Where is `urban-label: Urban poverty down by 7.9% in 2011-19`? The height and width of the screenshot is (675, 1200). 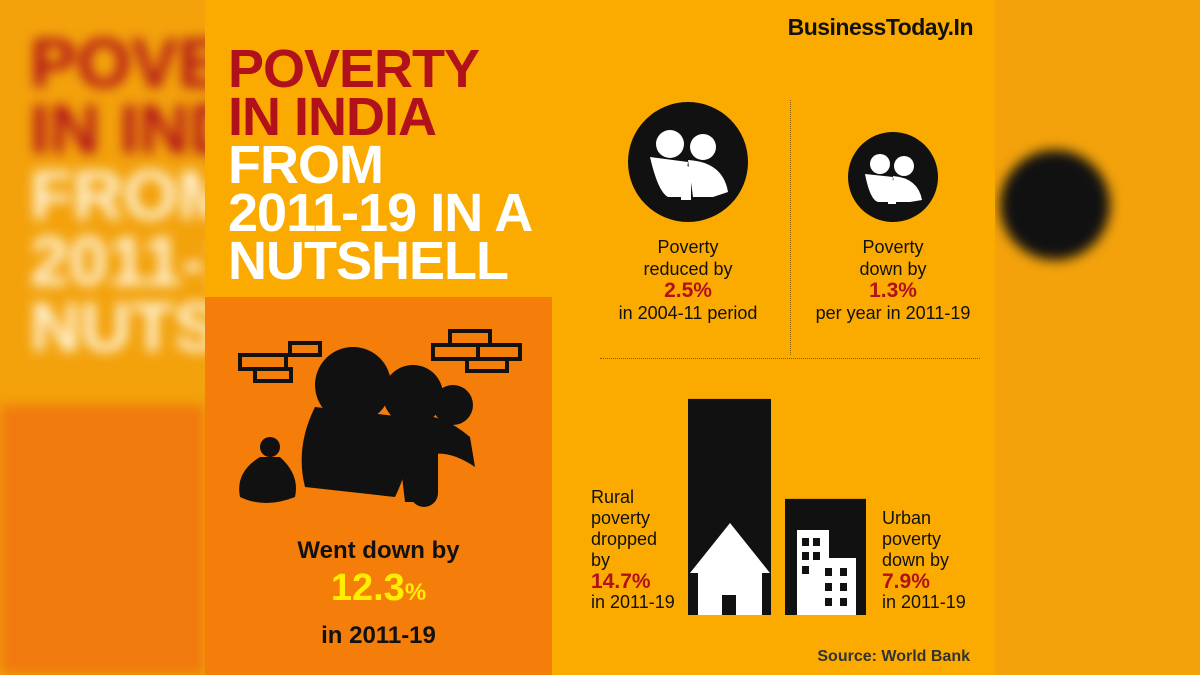 urban-label: Urban poverty down by 7.9% in 2011-19 is located at coordinates (924, 560).